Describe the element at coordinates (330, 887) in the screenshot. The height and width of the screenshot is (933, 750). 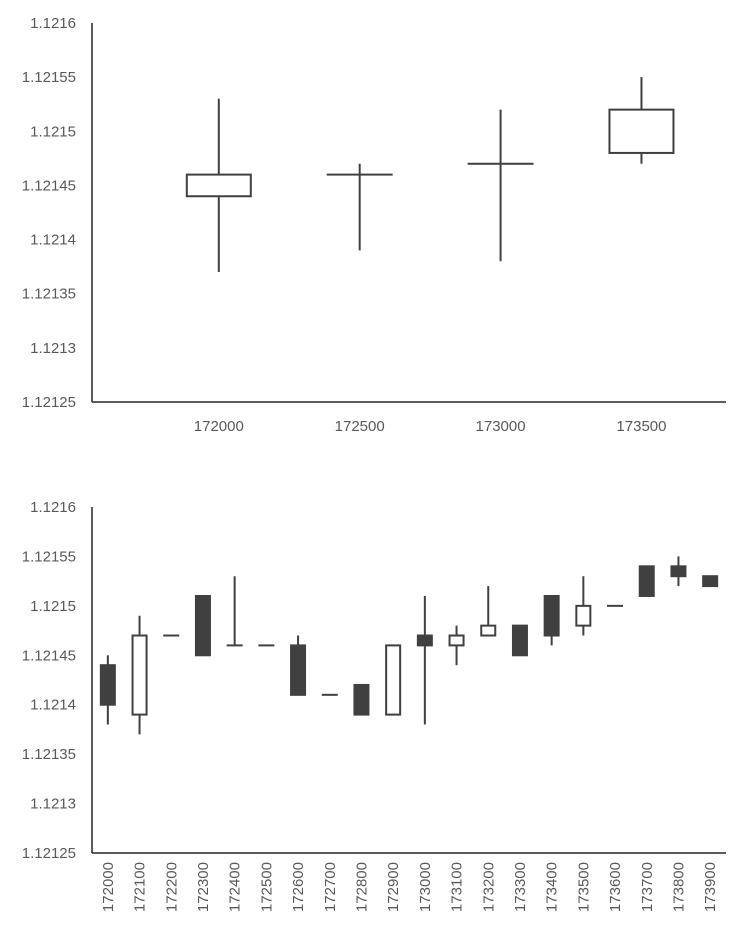
I see `x-tick-label: 172700` at that location.